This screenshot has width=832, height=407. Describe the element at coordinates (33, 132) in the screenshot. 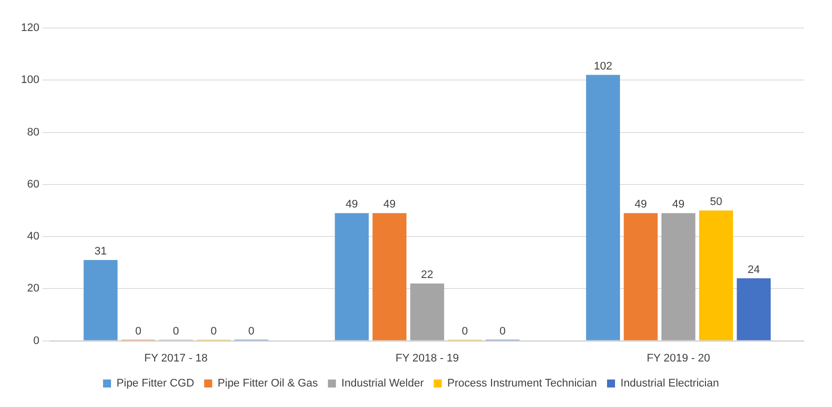

I see `y-tick-label: 80` at that location.